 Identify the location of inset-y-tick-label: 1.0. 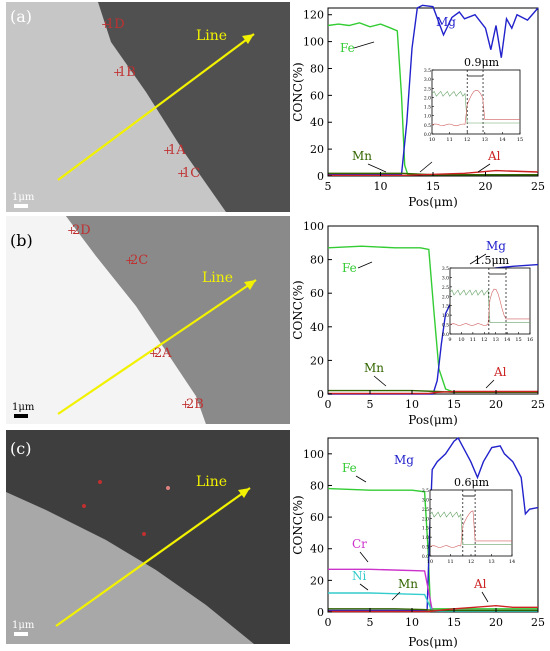
(425, 538).